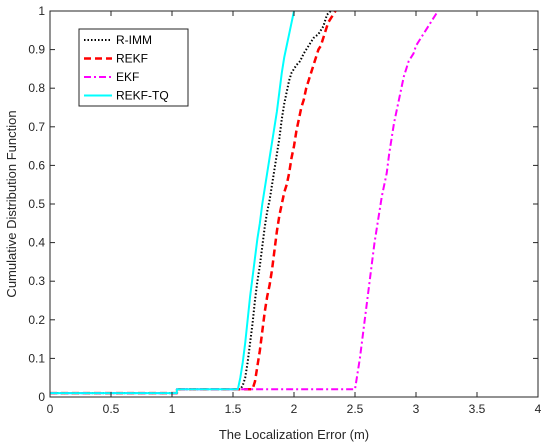 The image size is (550, 446). I want to click on y-tick-label: 0.6, so click(36, 165).